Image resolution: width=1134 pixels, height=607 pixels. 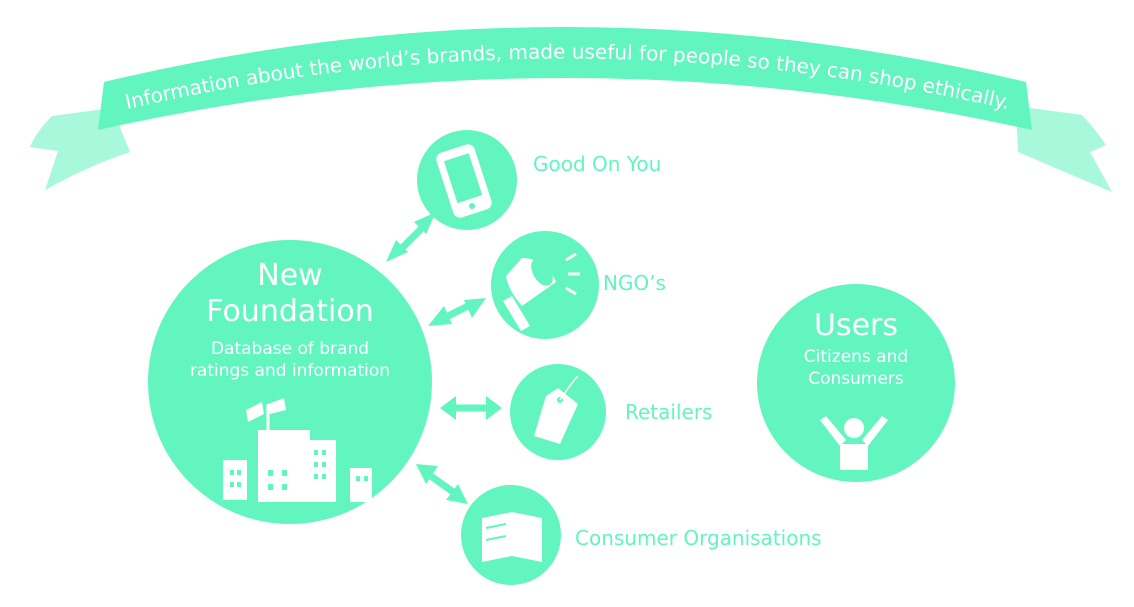 I want to click on foundation-node, so click(x=290, y=382).